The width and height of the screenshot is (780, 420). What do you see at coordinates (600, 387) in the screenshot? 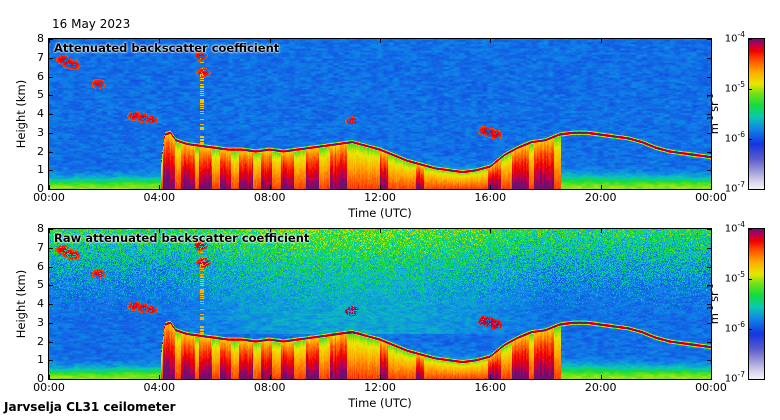
I see `xtick-label: 20:00` at bounding box center [600, 387].